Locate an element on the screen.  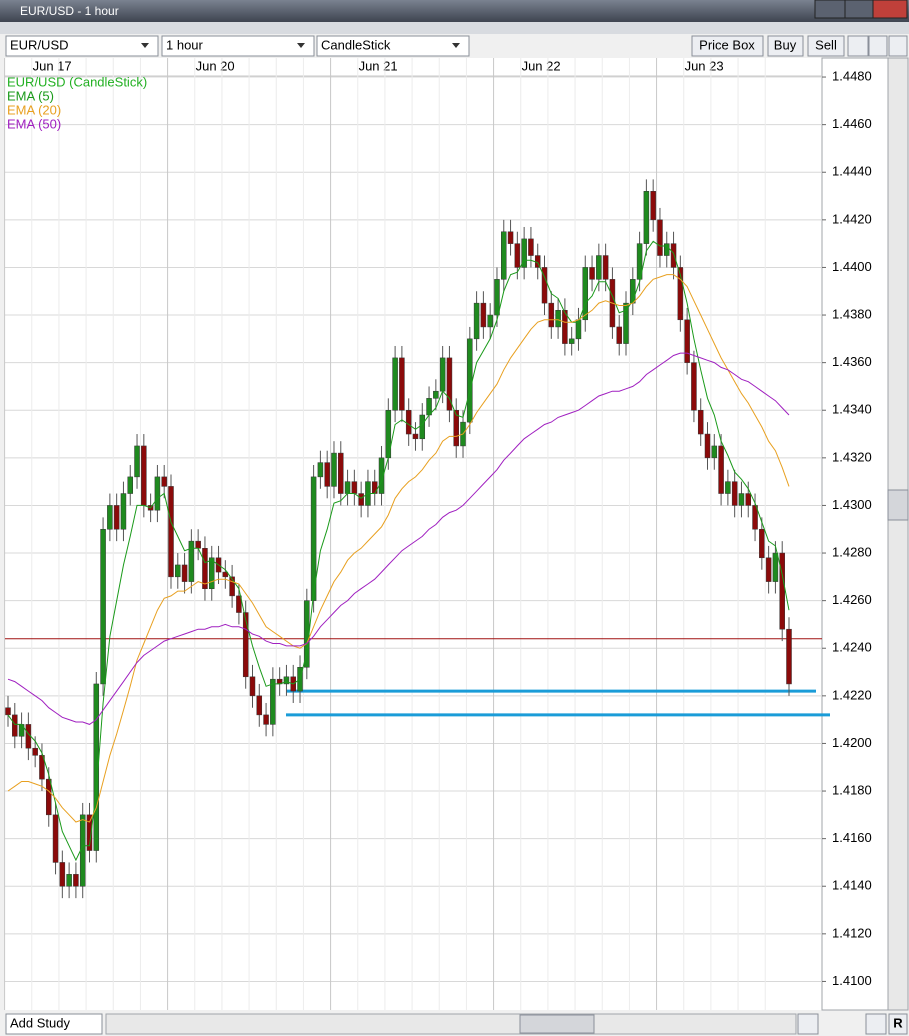
legend-entry: EMA (20) is located at coordinates (34, 109).